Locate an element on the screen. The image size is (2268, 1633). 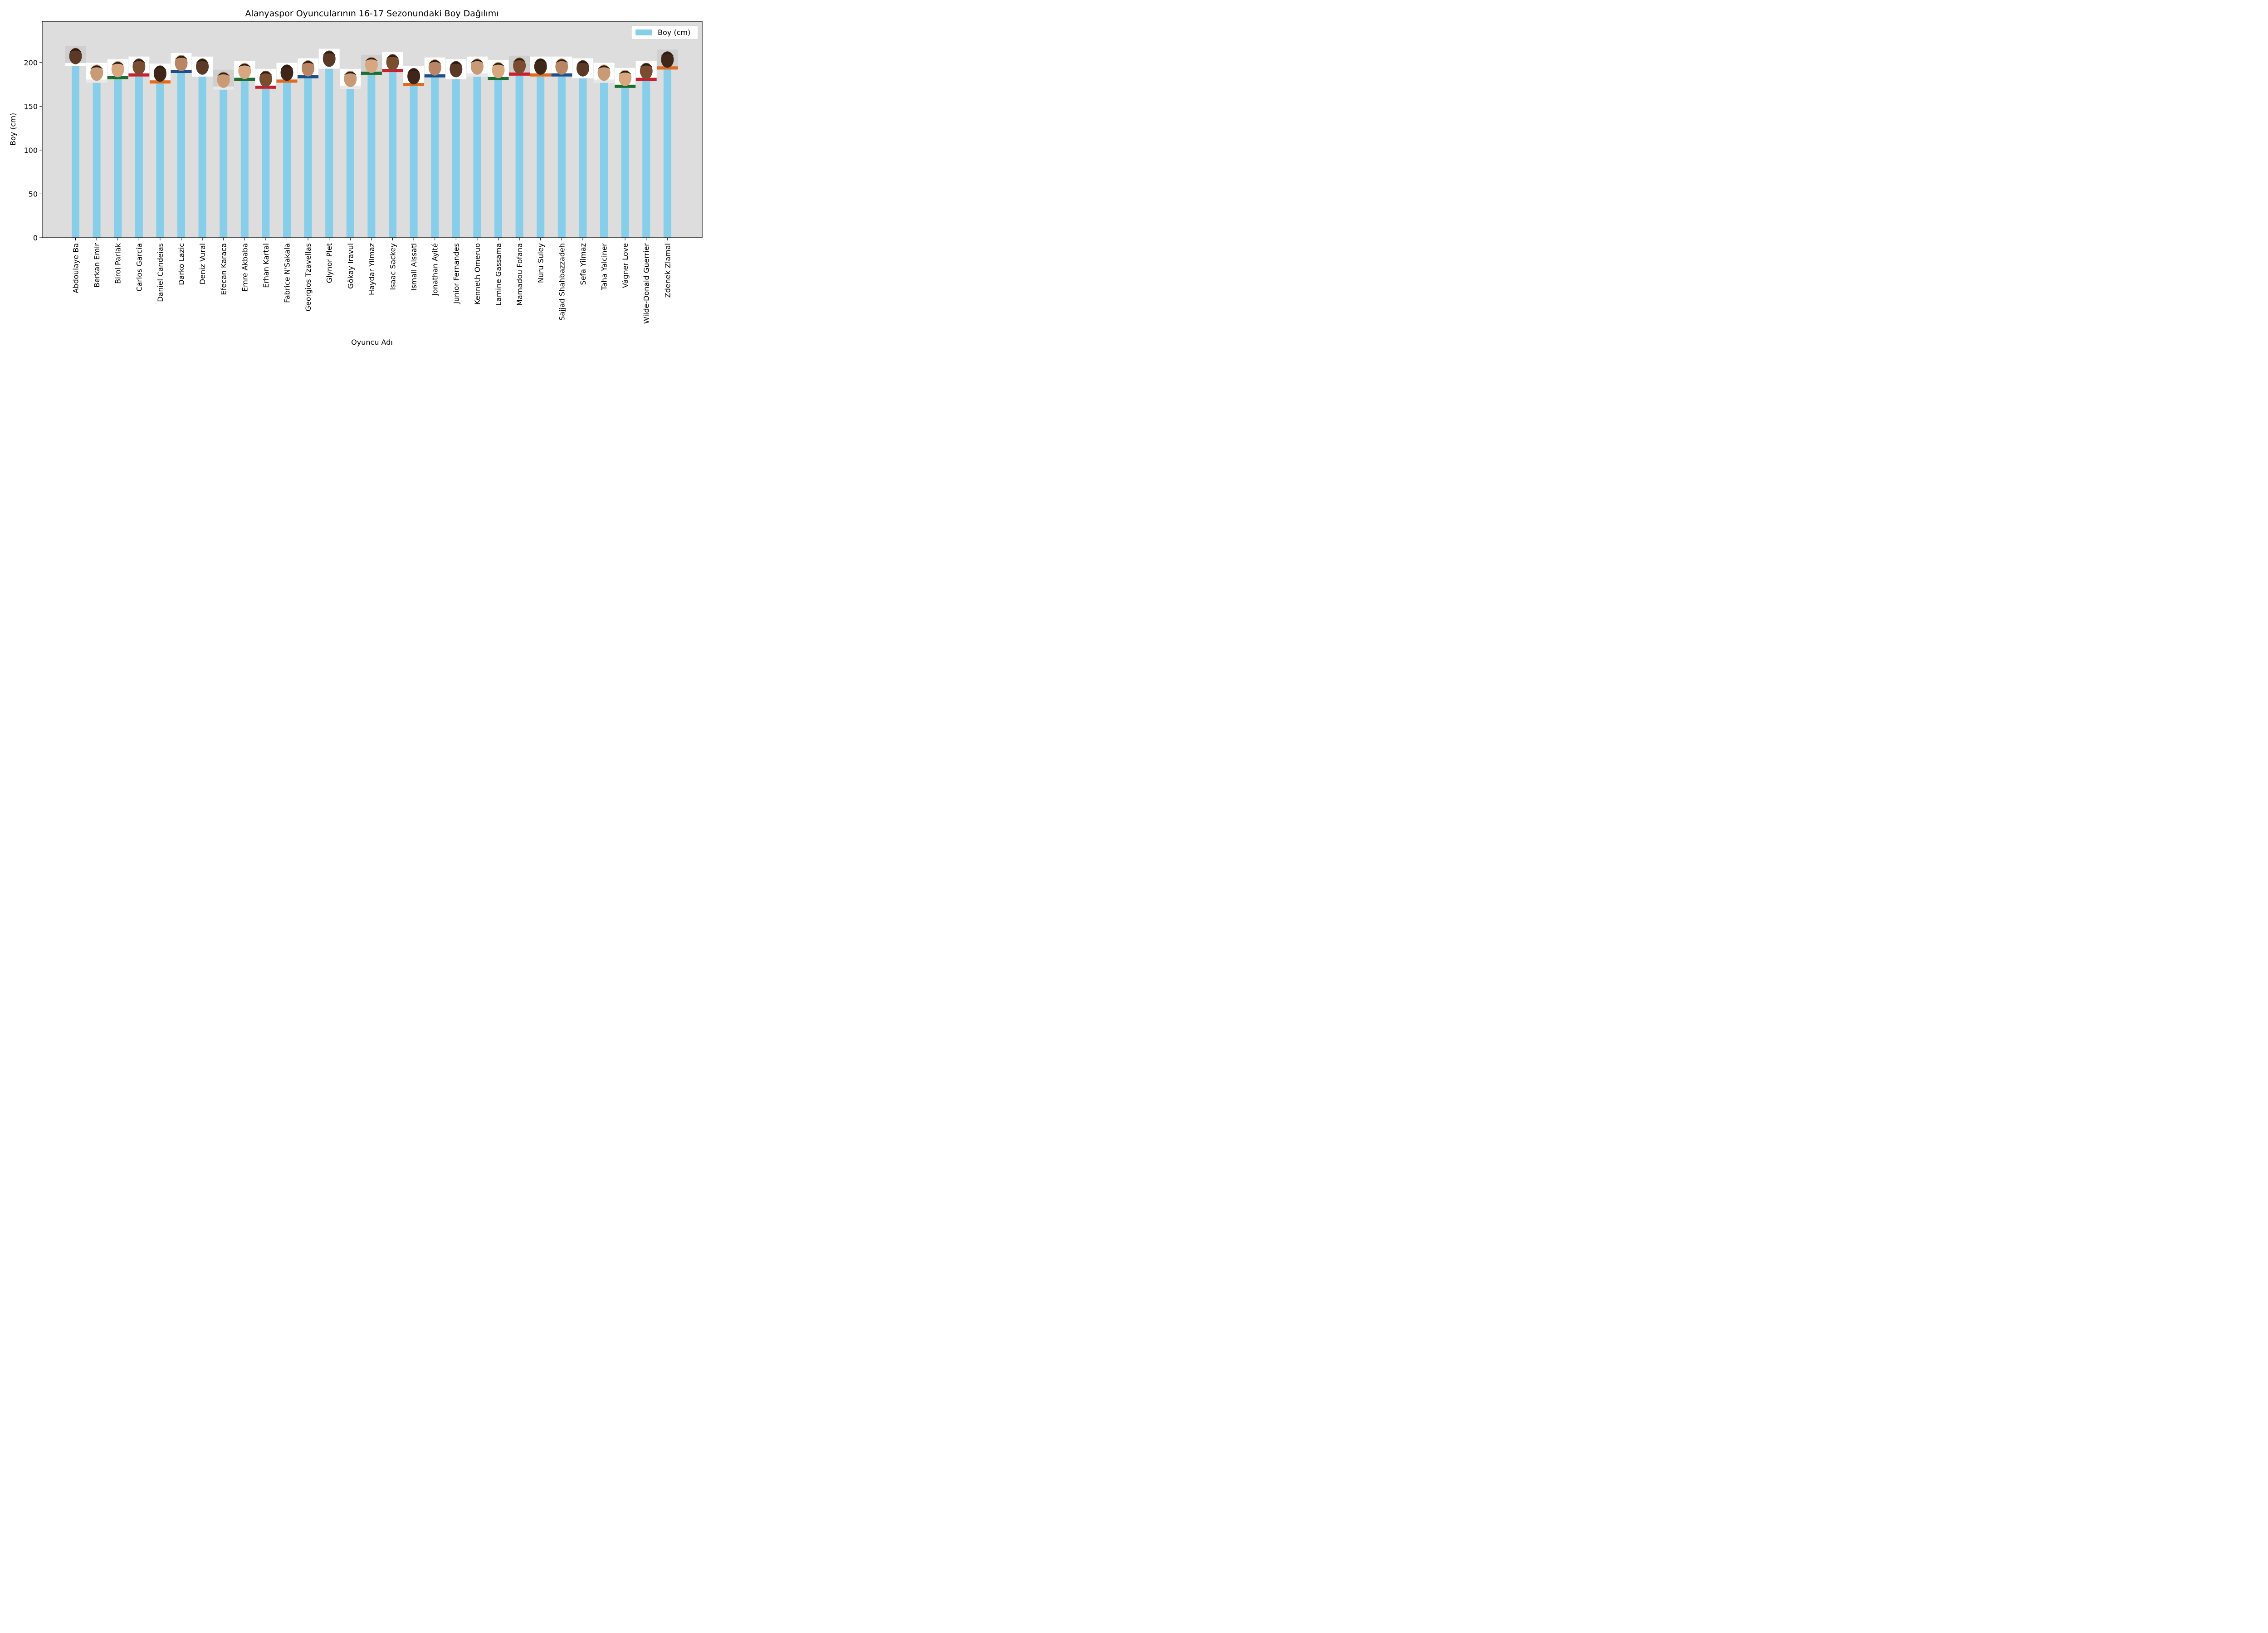
x-axis-label: Oyuncu Adı is located at coordinates (372, 342).